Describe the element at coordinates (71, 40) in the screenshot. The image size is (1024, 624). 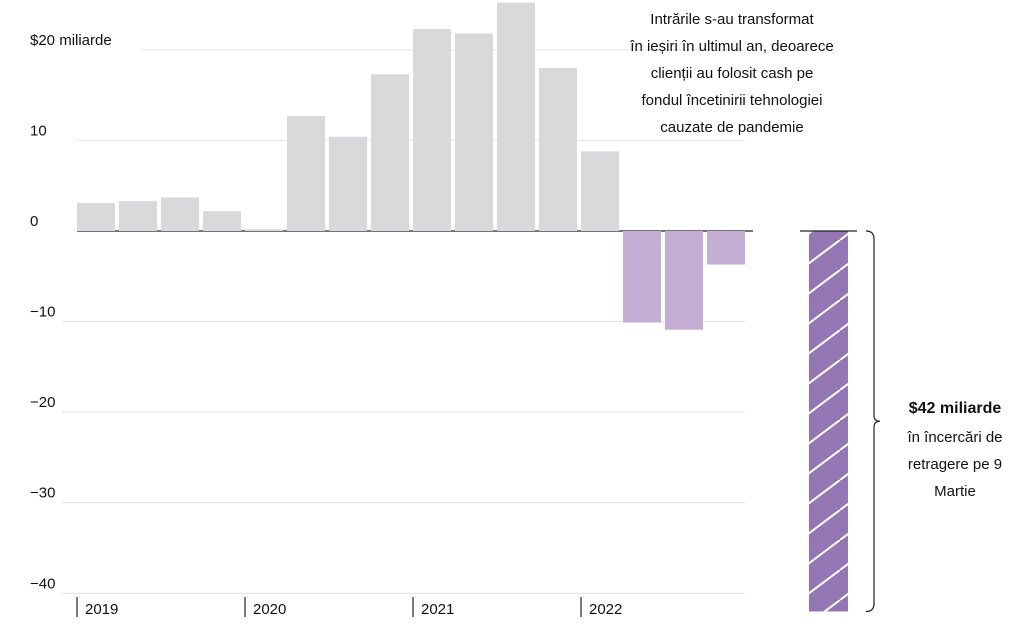
I see `y-tick-label: $20 miliarde` at that location.